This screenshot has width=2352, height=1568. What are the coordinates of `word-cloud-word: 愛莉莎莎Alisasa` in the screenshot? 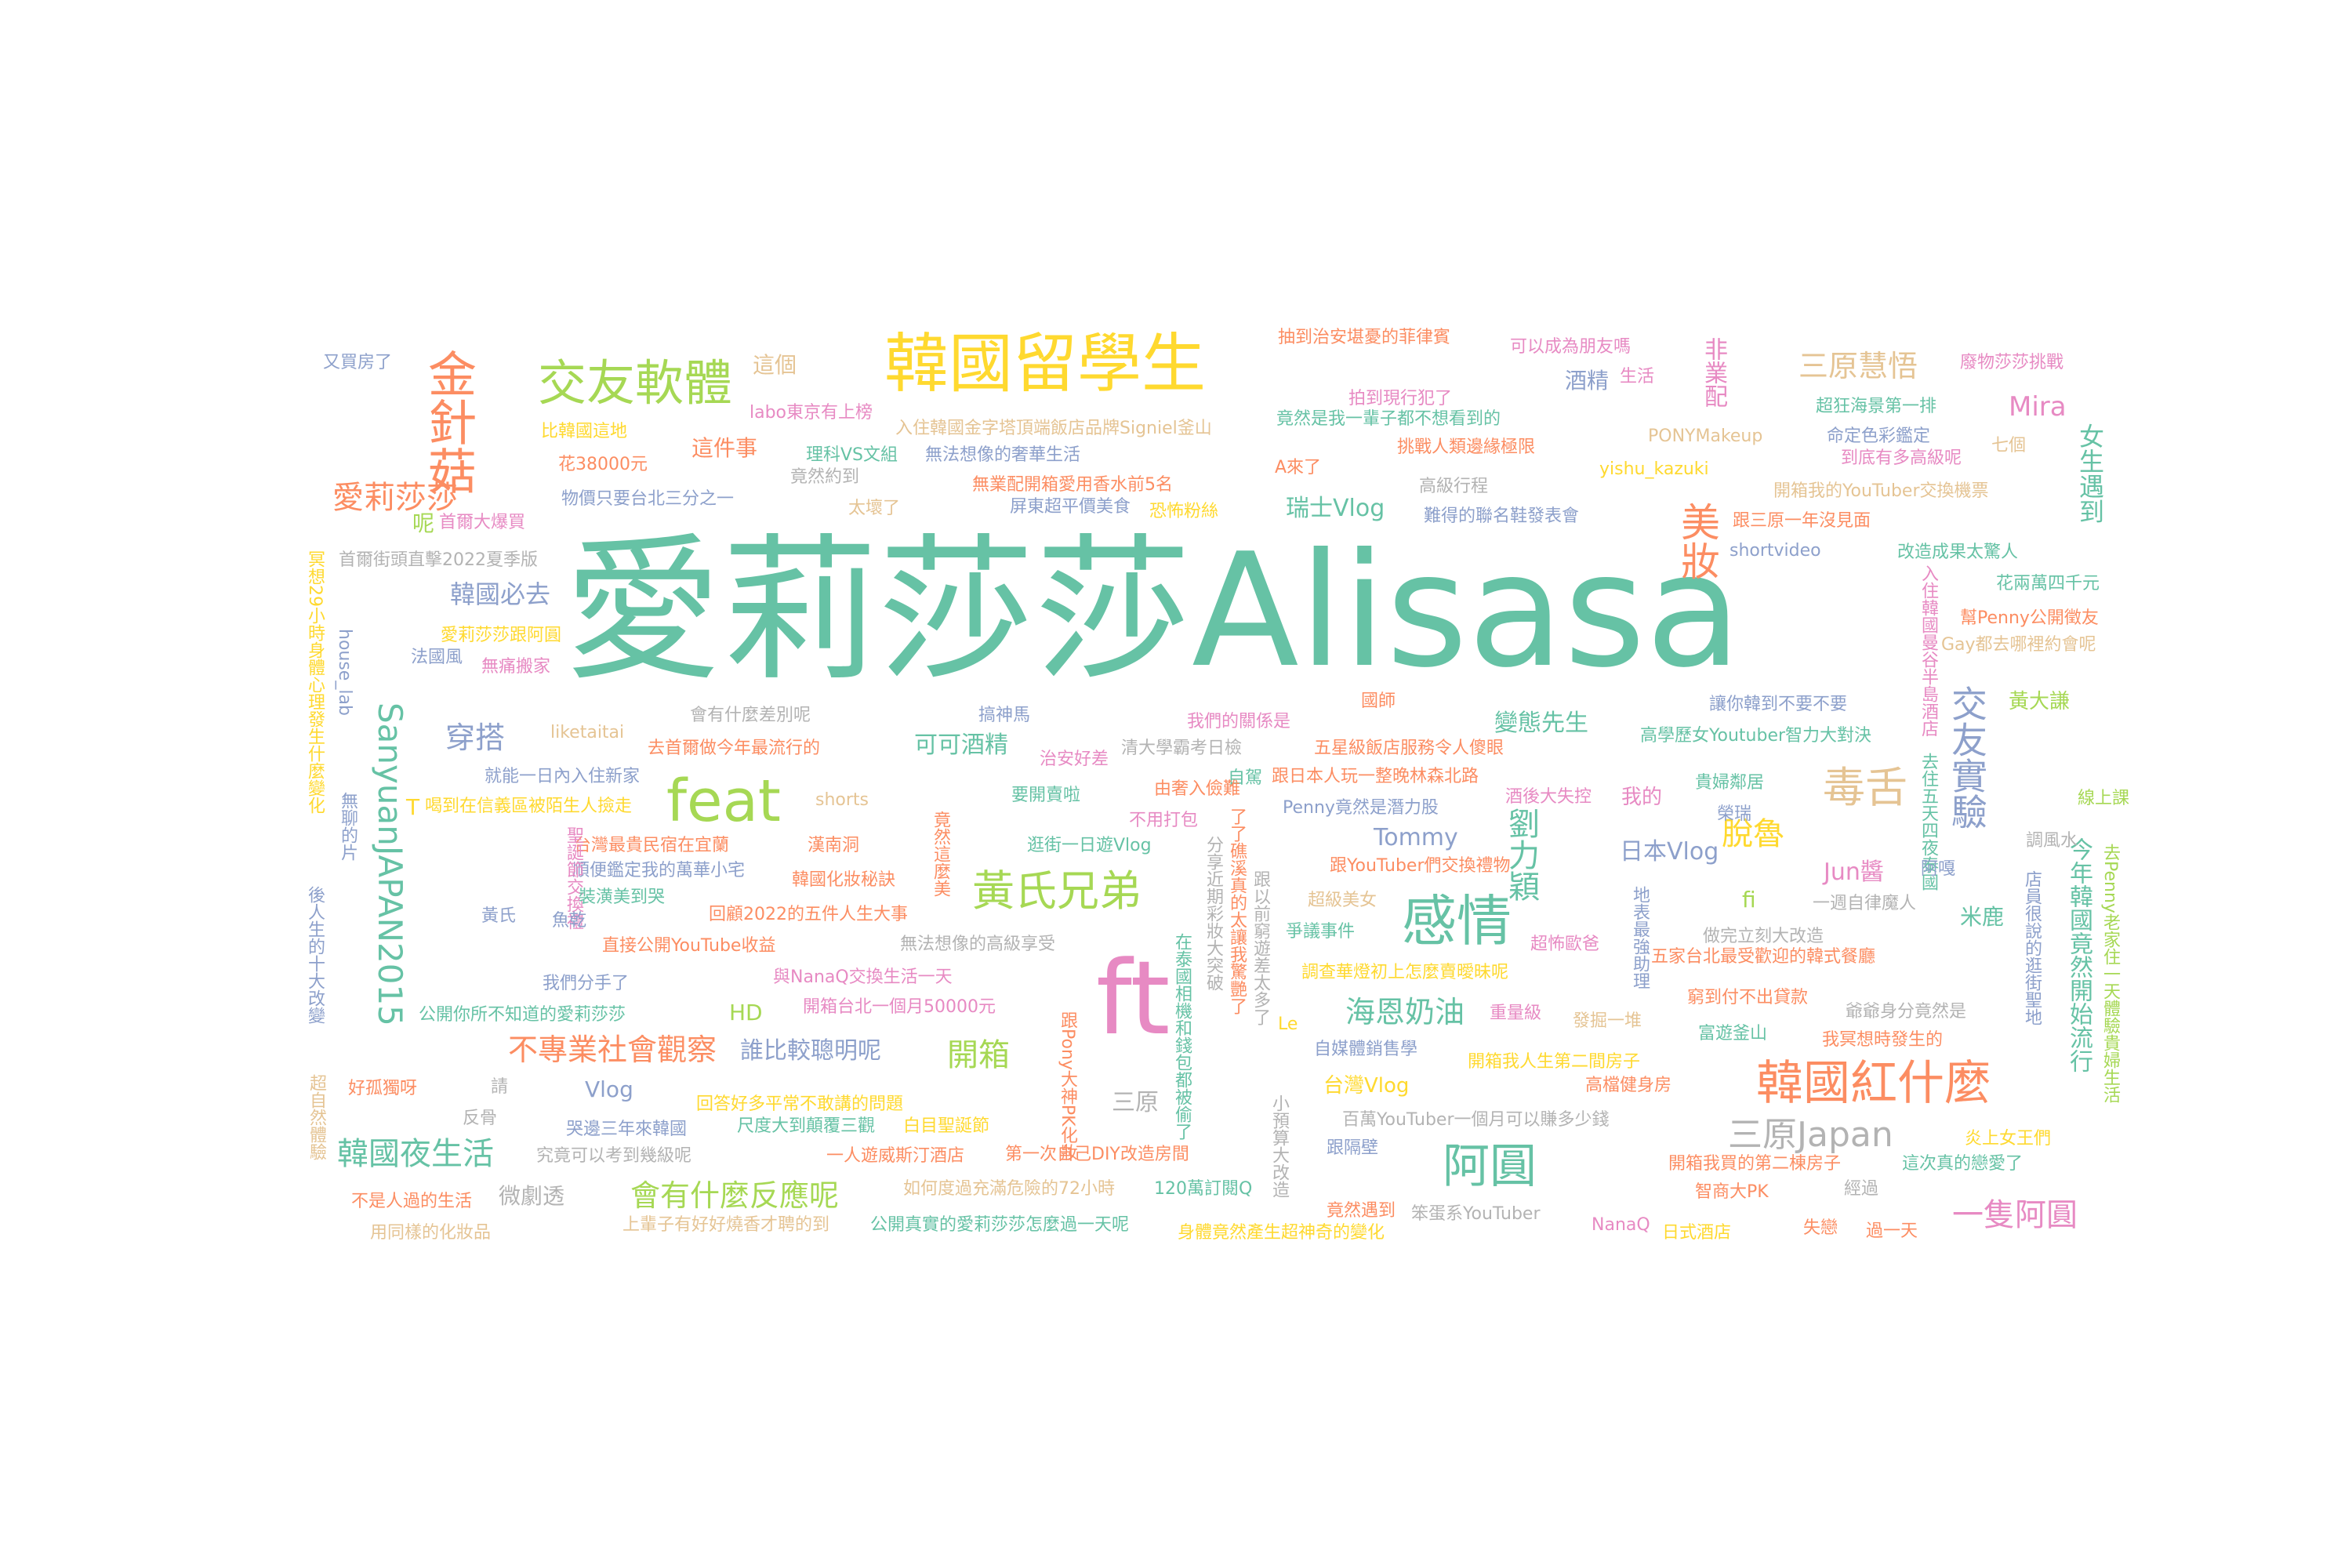 It's located at (1153, 611).